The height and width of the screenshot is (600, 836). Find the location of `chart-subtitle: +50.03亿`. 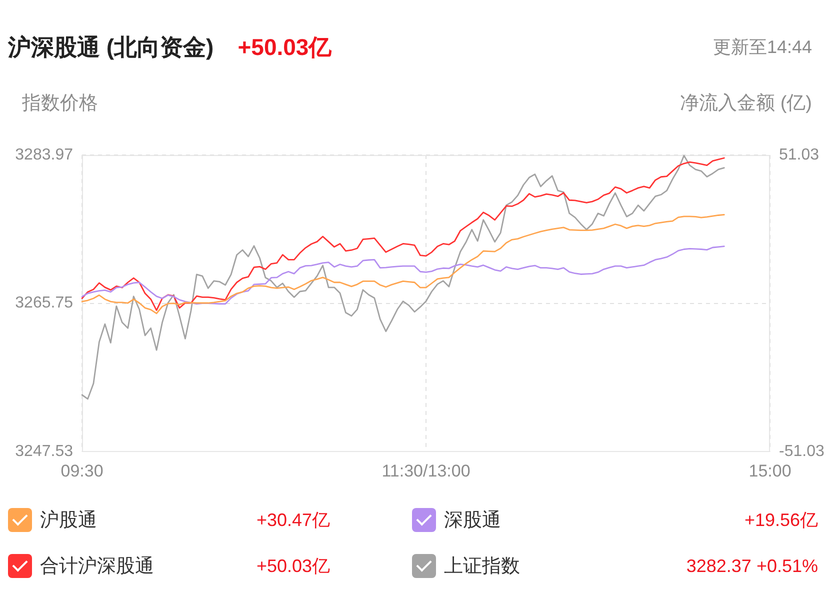

chart-subtitle: +50.03亿 is located at coordinates (285, 47).